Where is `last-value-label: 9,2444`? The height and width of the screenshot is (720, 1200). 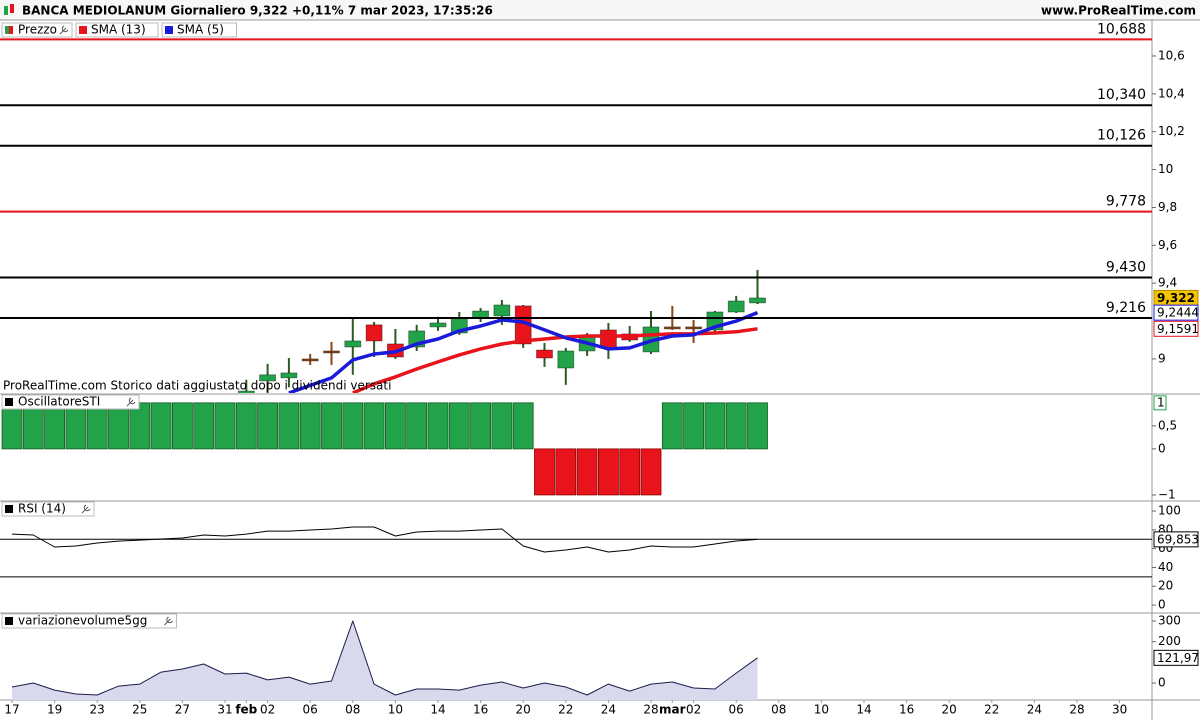 last-value-label: 9,2444 is located at coordinates (1176, 312).